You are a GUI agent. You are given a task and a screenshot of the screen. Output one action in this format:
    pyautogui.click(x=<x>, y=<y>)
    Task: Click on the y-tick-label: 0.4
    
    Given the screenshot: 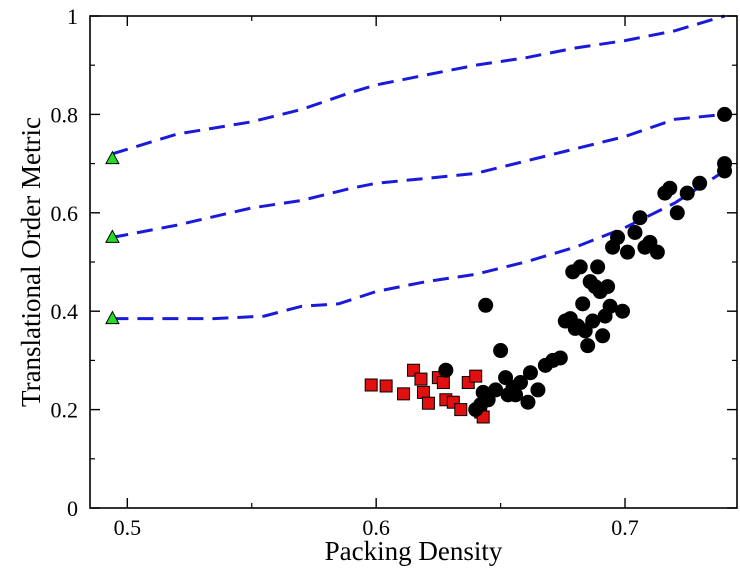 What is the action you would take?
    pyautogui.click(x=65, y=311)
    